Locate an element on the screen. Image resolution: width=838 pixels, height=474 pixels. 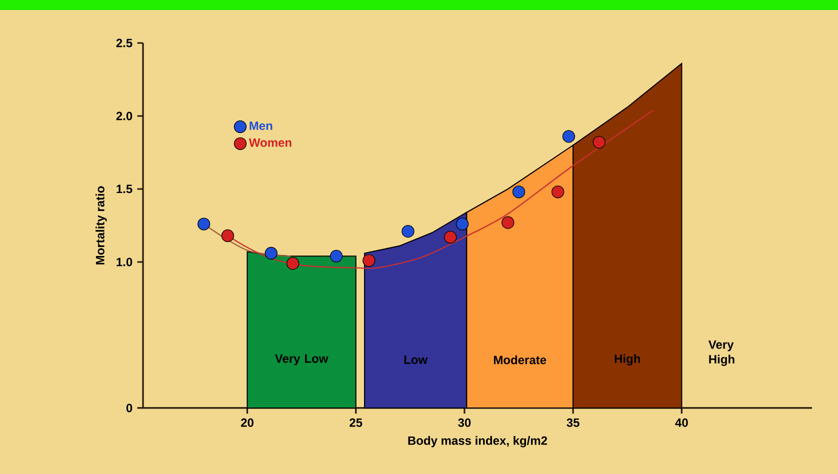
x-axis-title: Body mass index, kg/m2 is located at coordinates (478, 442).